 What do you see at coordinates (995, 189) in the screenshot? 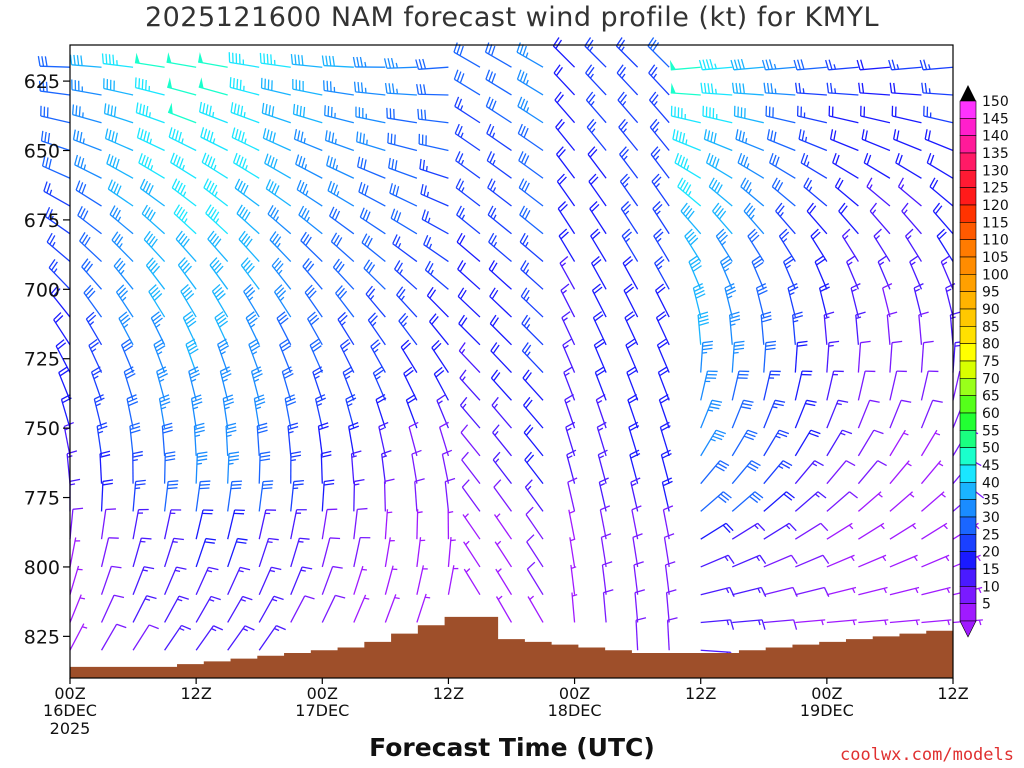
I see `colorbar-label: 125` at bounding box center [995, 189].